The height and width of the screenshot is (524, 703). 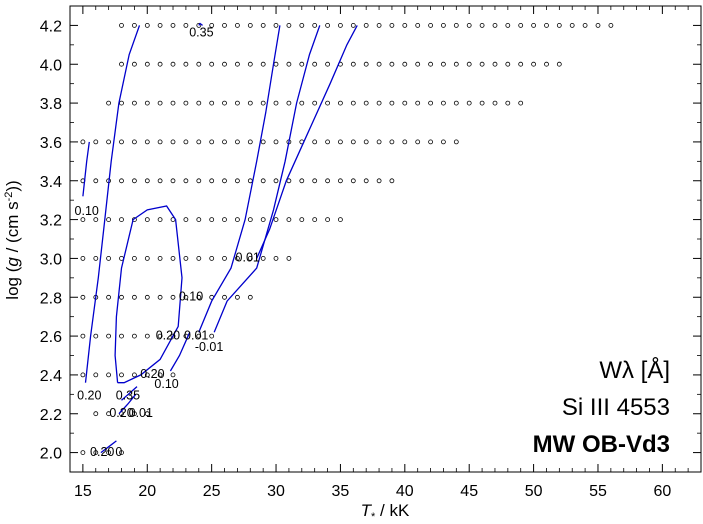 I want to click on y-tick-label: 3.4, so click(x=51, y=182).